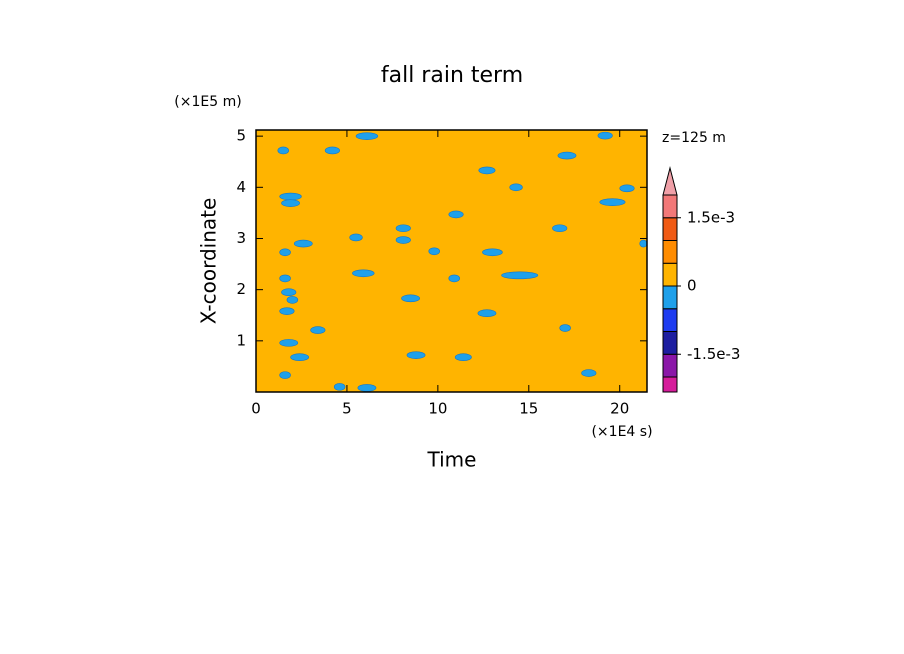  What do you see at coordinates (241, 136) in the screenshot?
I see `y-tick-label: 5` at bounding box center [241, 136].